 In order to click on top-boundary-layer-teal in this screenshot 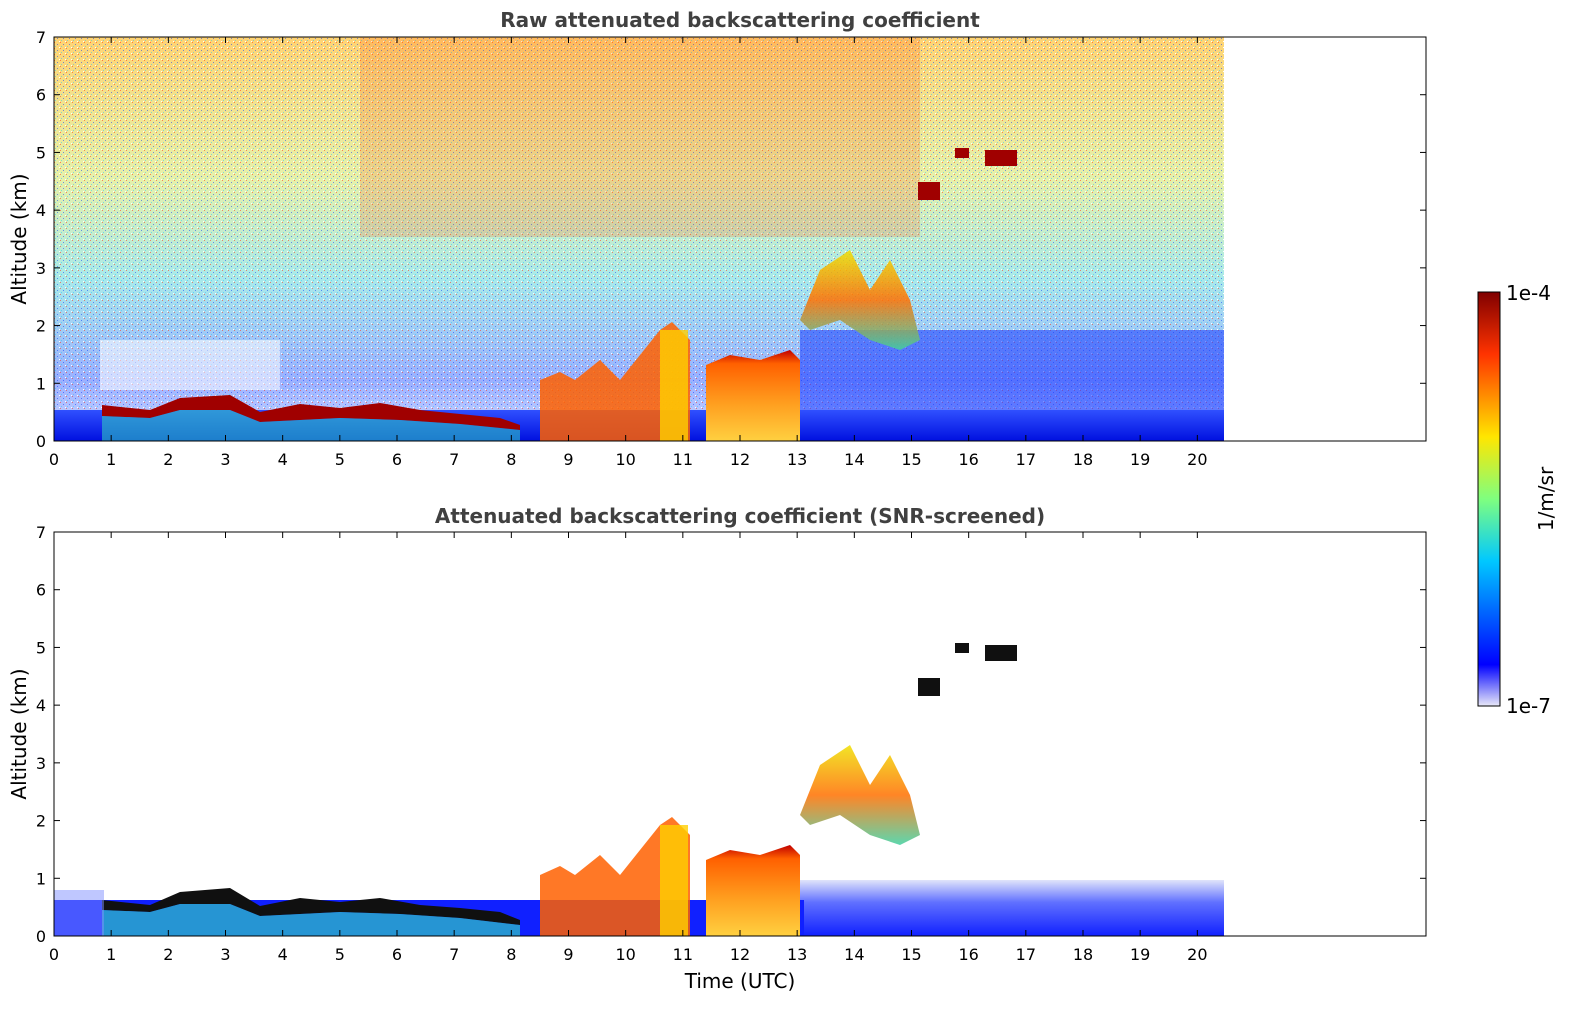, I will do `click(311, 425)`.